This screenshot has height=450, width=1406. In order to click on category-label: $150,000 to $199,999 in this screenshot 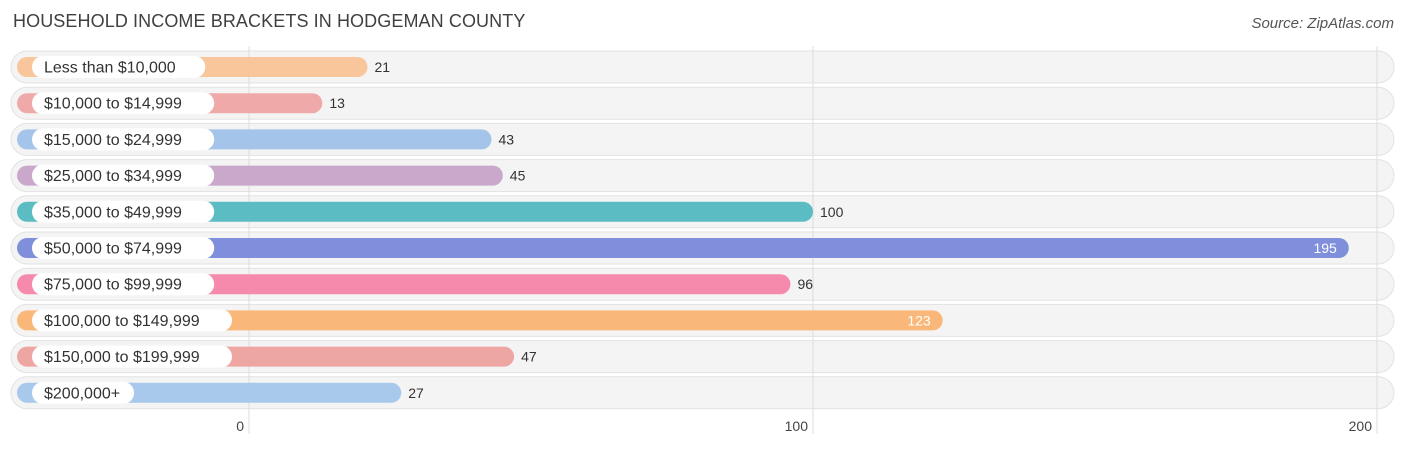, I will do `click(122, 357)`.